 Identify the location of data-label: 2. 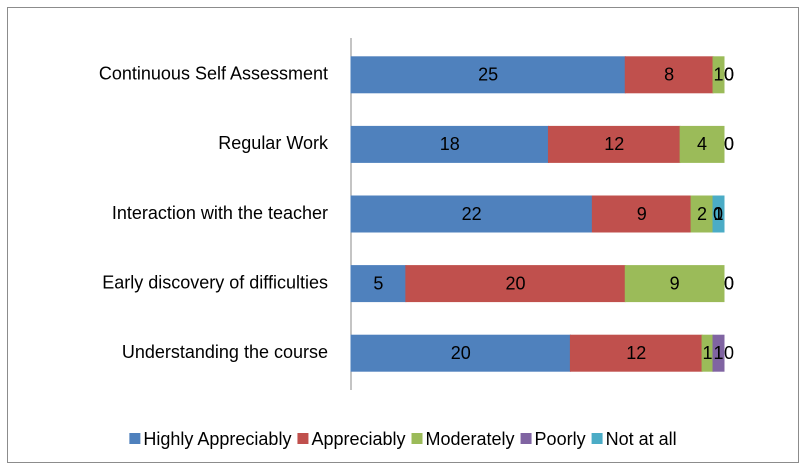
(702, 214).